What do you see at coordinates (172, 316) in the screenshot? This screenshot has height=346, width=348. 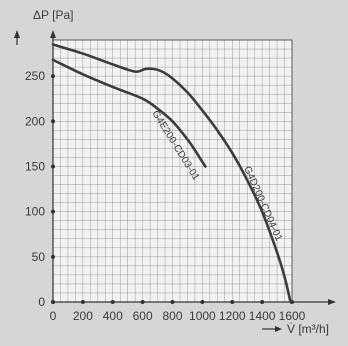 I see `x-tick-label: 800` at bounding box center [172, 316].